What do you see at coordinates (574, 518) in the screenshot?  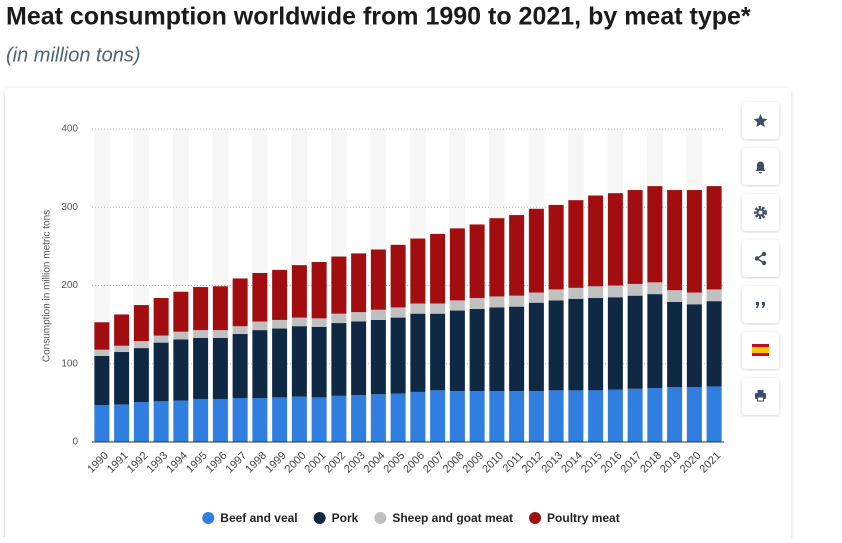 I see `legend-item: Poultry meat` at bounding box center [574, 518].